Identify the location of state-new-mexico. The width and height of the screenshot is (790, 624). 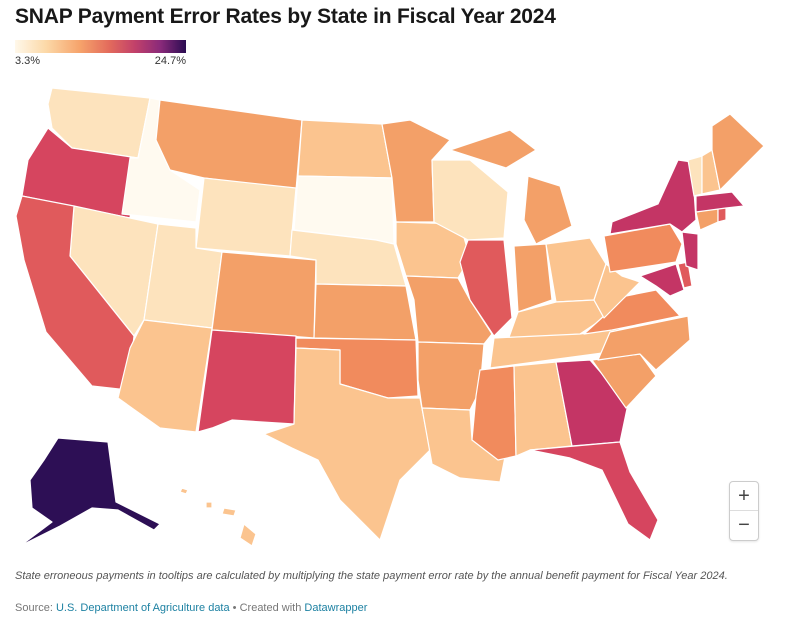
(247, 381).